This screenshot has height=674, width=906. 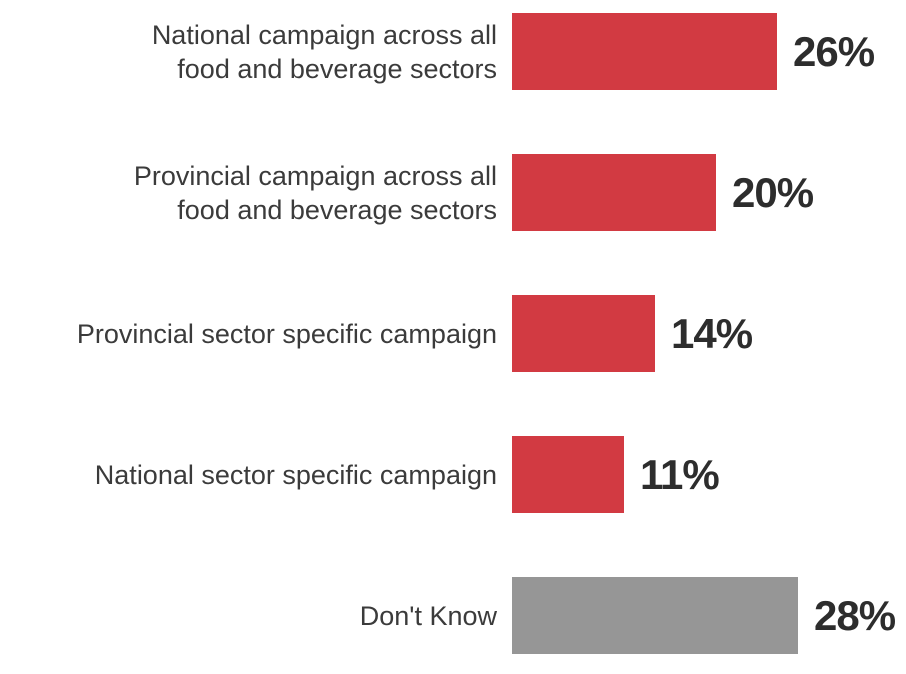 What do you see at coordinates (834, 51) in the screenshot?
I see `value-label: 26%` at bounding box center [834, 51].